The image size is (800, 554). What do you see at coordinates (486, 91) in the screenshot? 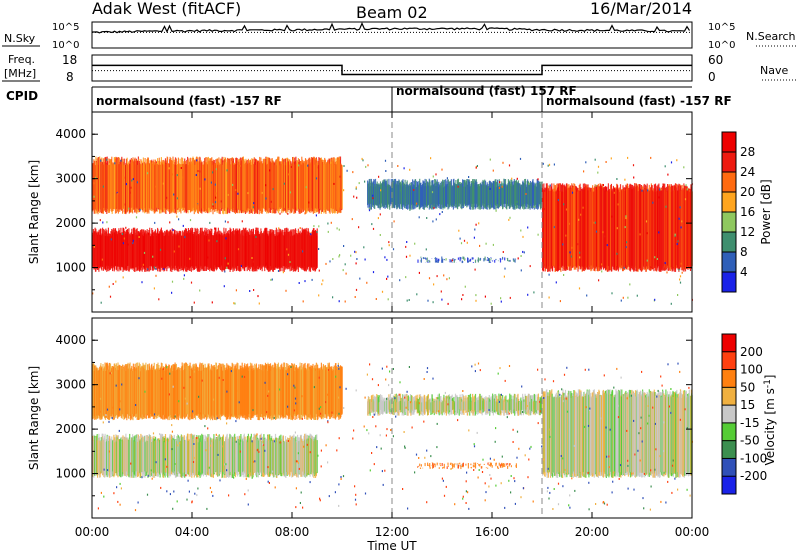
I see `cpid-segment-2: normalsound (fast) 157 RF` at bounding box center [486, 91].